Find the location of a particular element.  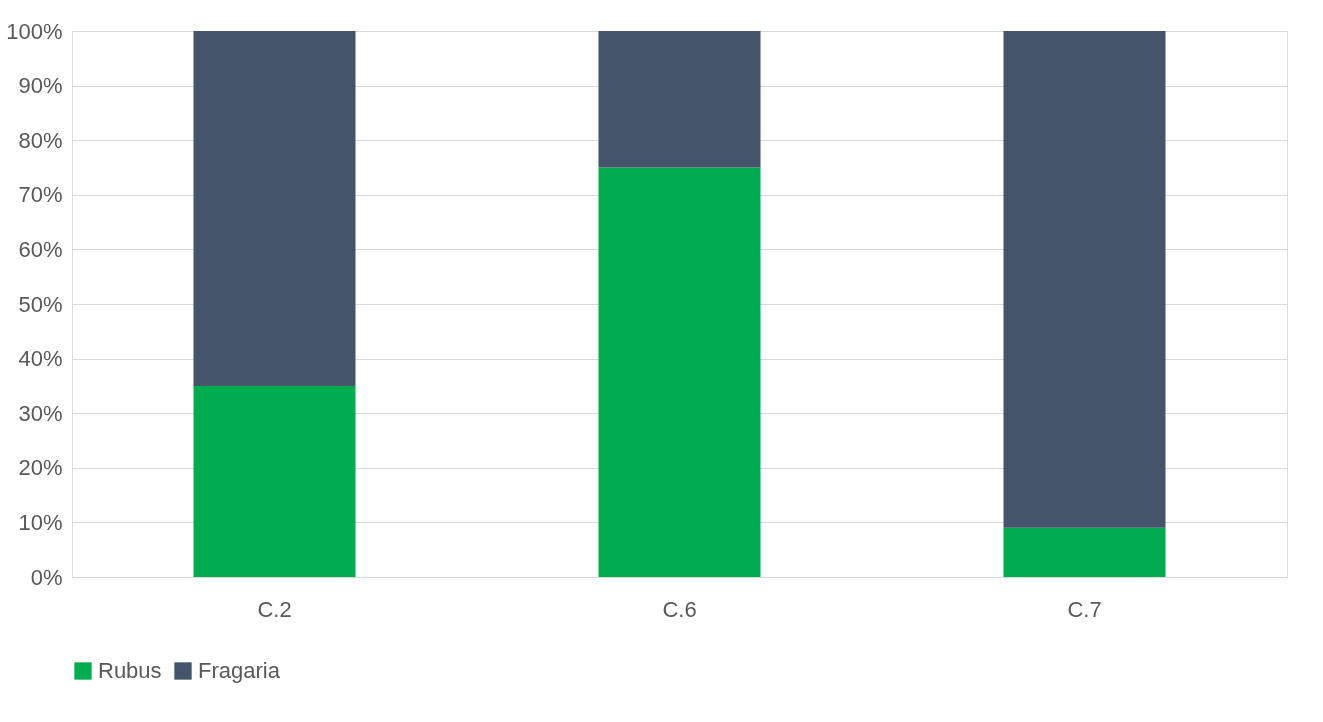

y-tick-label: 40% is located at coordinates (40, 359).